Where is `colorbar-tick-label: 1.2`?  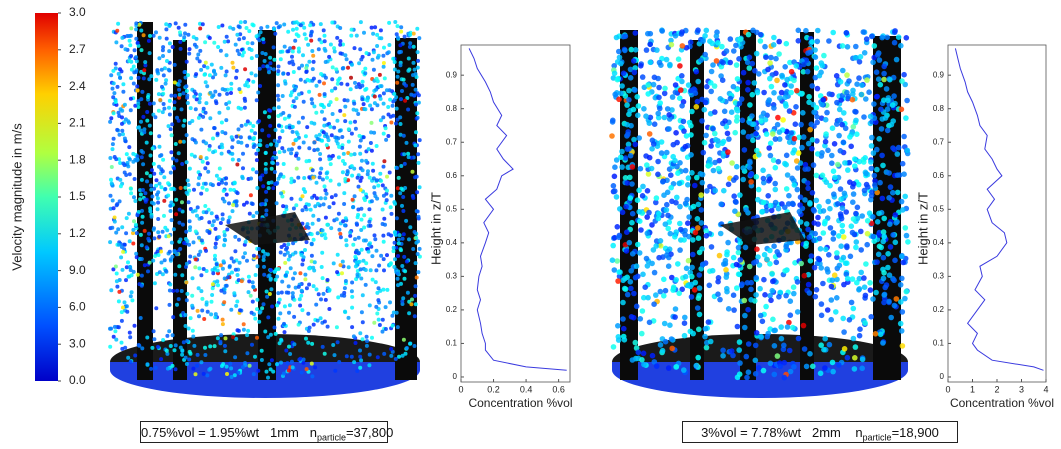
colorbar-tick-label: 1.2 is located at coordinates (77, 233).